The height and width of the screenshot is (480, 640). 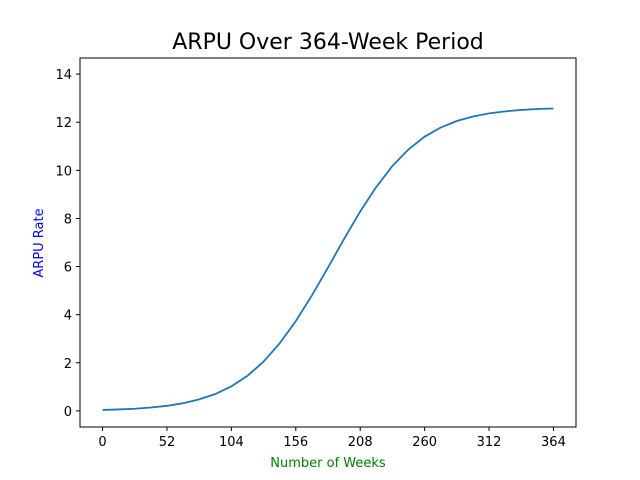 I want to click on y-tick-label: 8, so click(x=68, y=219).